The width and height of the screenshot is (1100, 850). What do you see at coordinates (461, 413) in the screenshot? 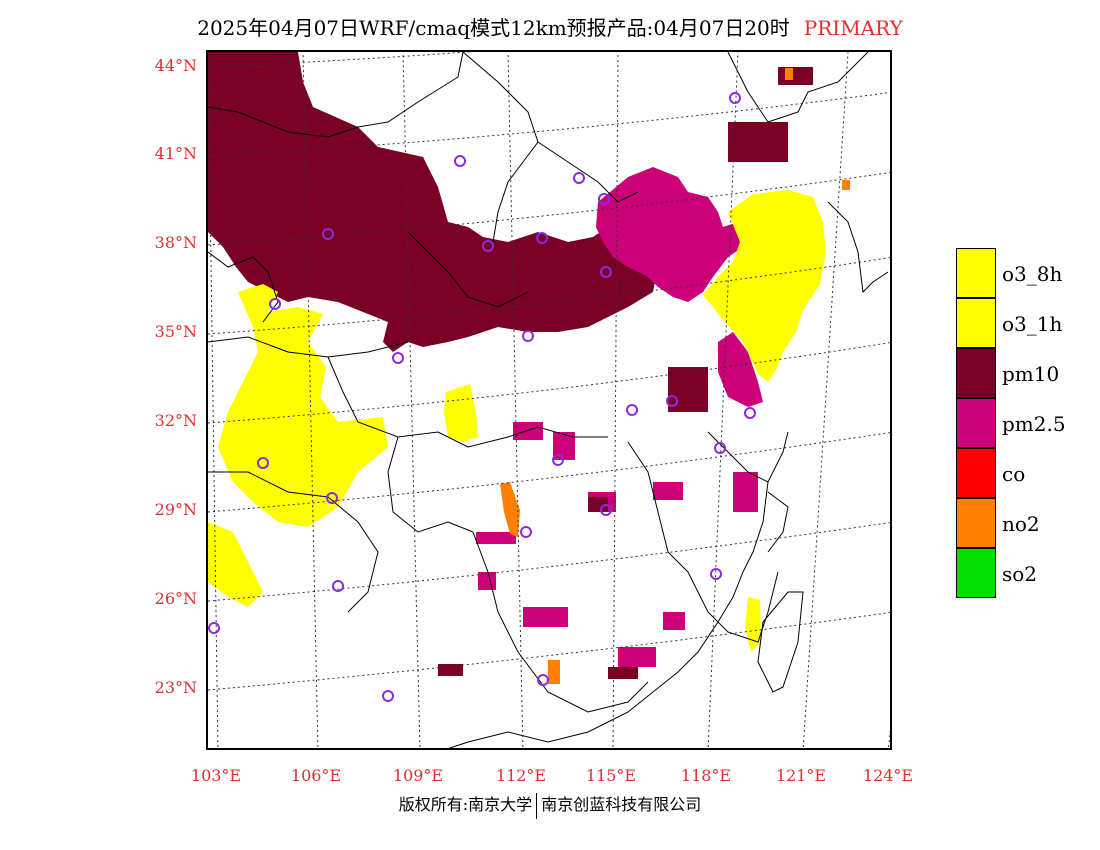
I see `o3-region-central` at bounding box center [461, 413].